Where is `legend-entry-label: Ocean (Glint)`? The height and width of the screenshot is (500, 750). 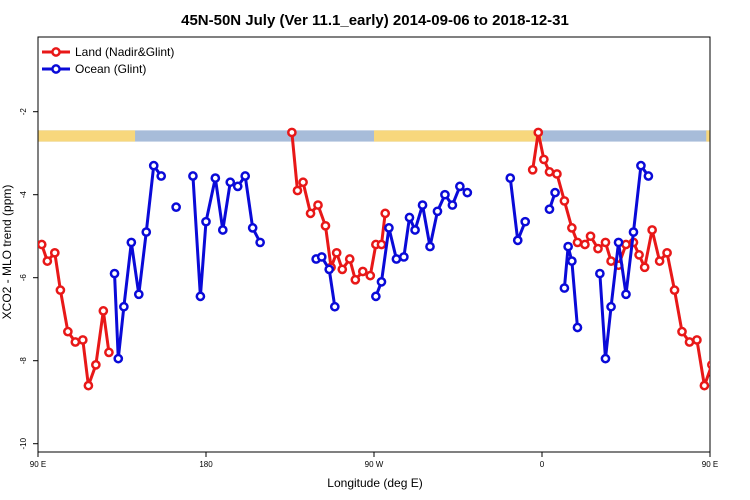
legend-entry-label: Ocean (Glint) is located at coordinates (110, 69).